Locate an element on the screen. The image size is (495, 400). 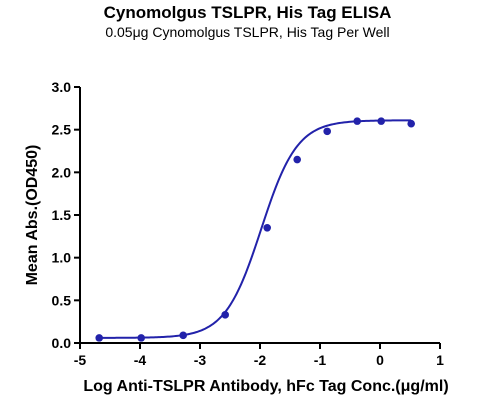
x-tick-label: -2 is located at coordinates (260, 360).